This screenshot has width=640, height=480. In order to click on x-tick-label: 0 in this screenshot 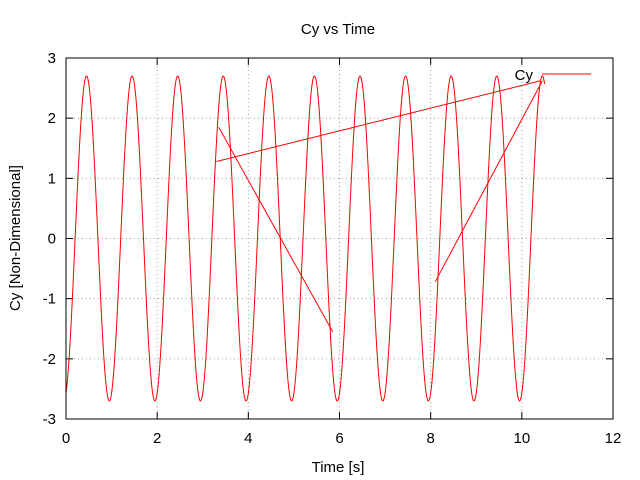, I will do `click(66, 438)`.